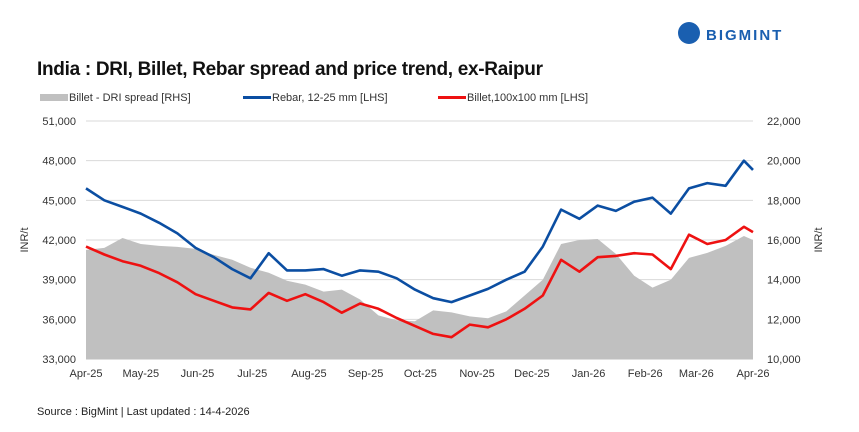 This screenshot has height=432, width=859. What do you see at coordinates (589, 374) in the screenshot?
I see `x-tick-label: Jan-26` at bounding box center [589, 374].